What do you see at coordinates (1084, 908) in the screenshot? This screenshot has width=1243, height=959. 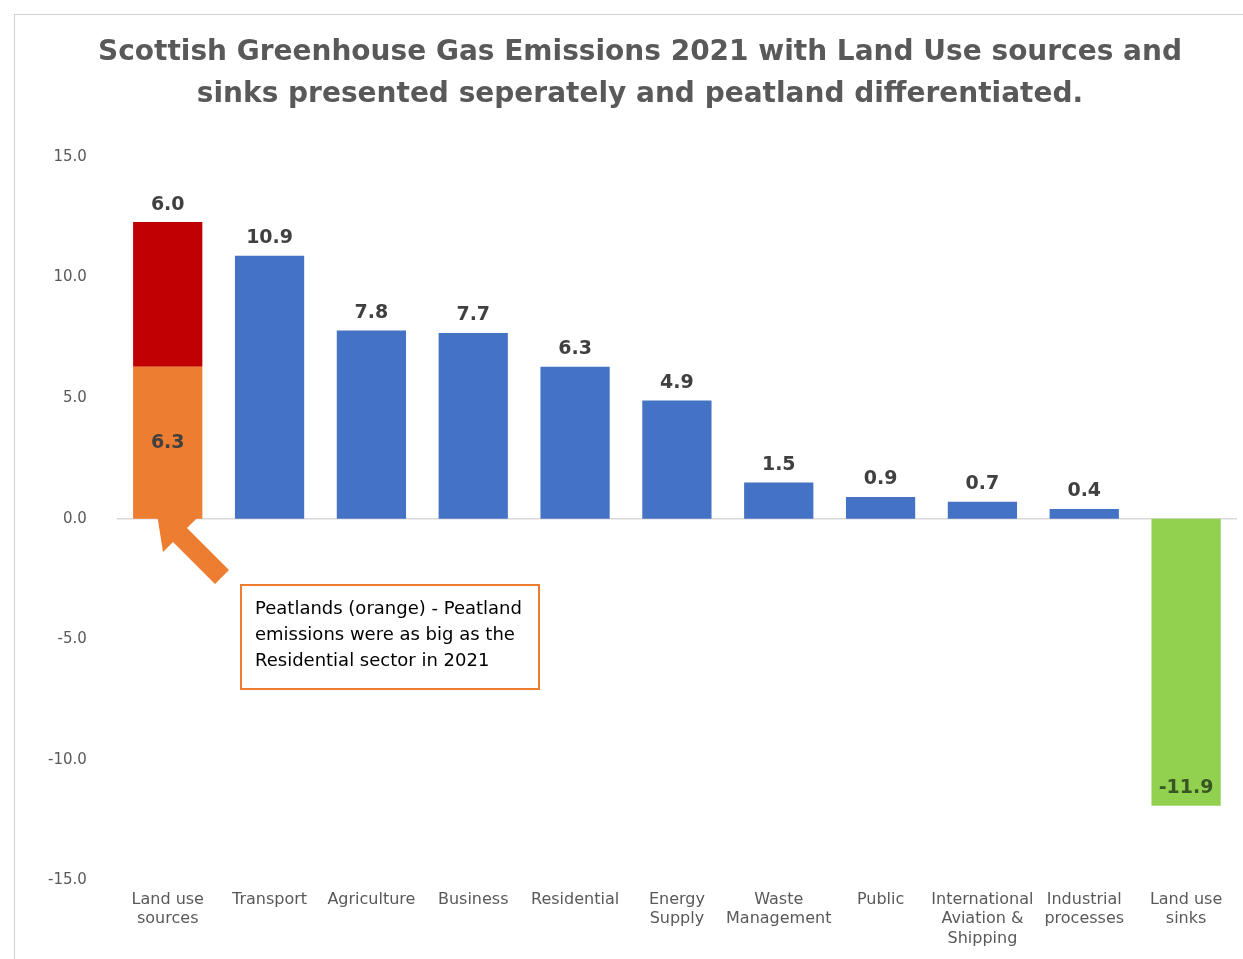 I see `x-tick-label: Industrial processes` at bounding box center [1084, 908].